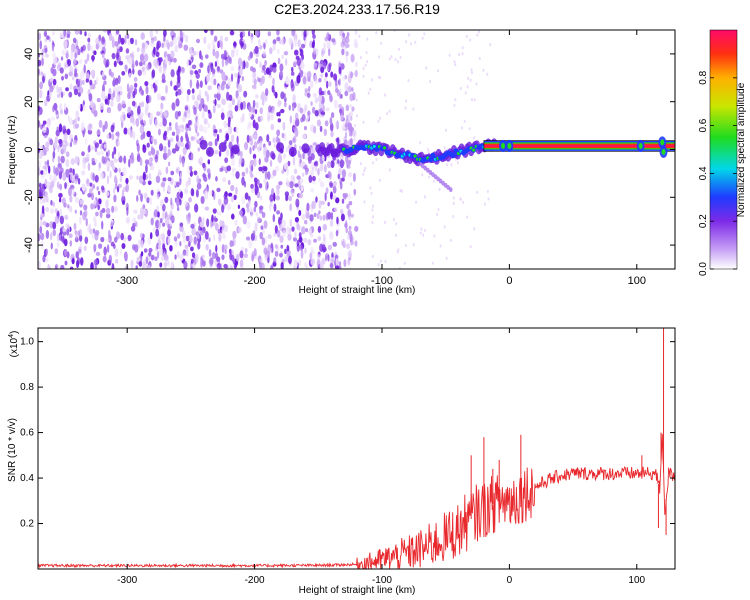  Describe the element at coordinates (723, 149) in the screenshot. I see `colorbar-gradient` at that location.